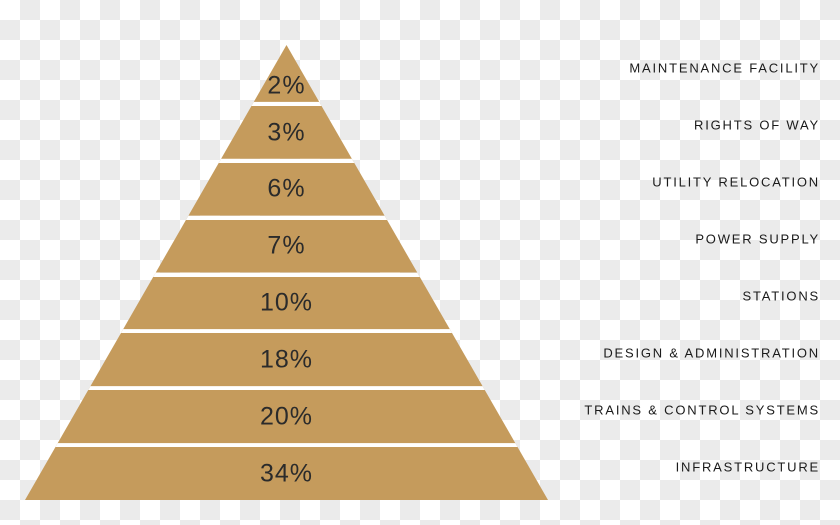 This screenshot has width=840, height=525. What do you see at coordinates (757, 125) in the screenshot?
I see `category-label-2: RIGHTS OF WAY` at bounding box center [757, 125].